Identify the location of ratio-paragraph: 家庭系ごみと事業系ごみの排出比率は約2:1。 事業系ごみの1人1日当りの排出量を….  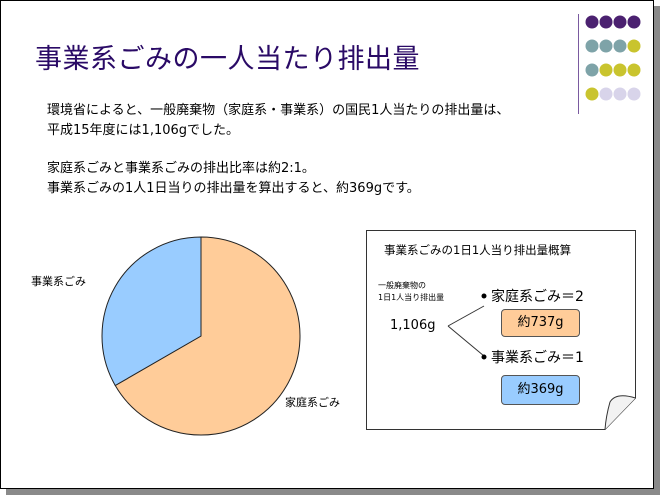
(233, 179).